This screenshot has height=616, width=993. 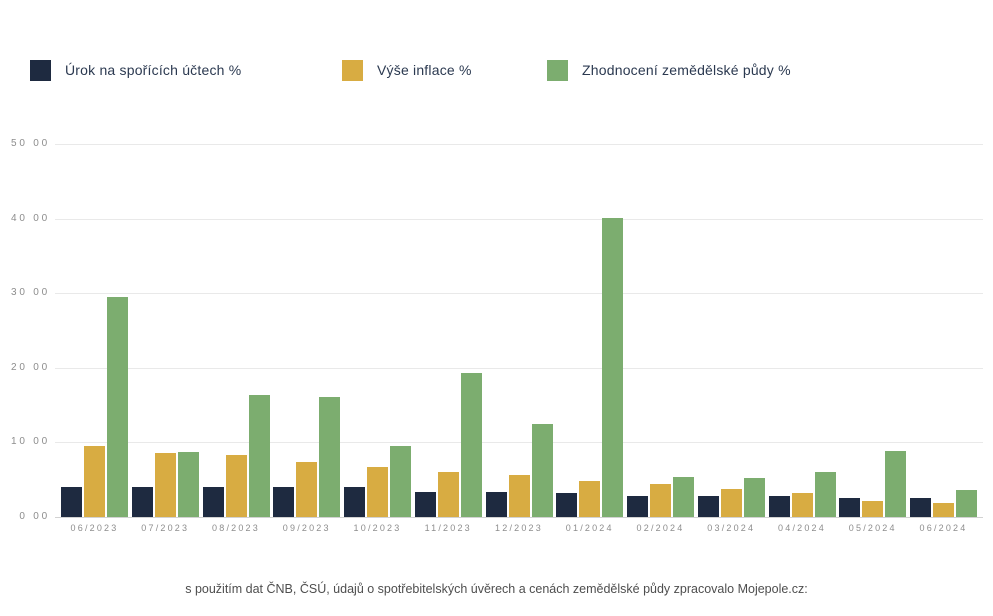 What do you see at coordinates (30, 143) in the screenshot?
I see `y-axis-tick-label: 50 00` at bounding box center [30, 143].